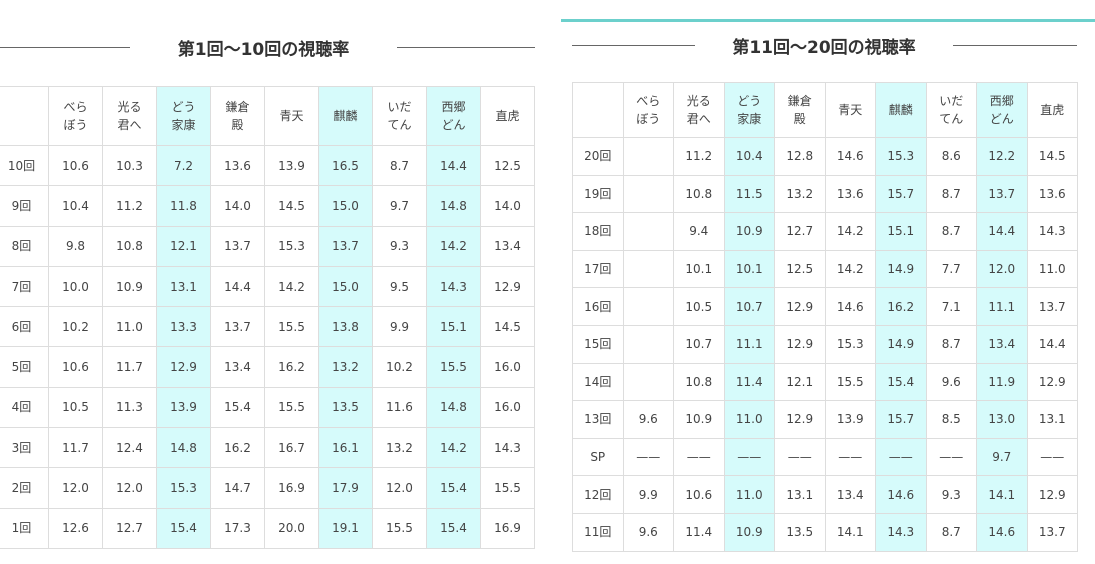  I want to click on cell: 10.9, so click(699, 419).